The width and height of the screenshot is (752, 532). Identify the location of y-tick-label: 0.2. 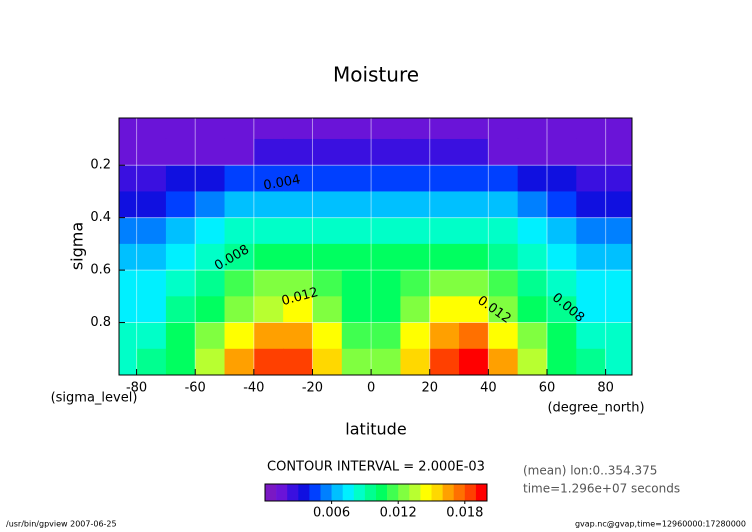
(100, 165).